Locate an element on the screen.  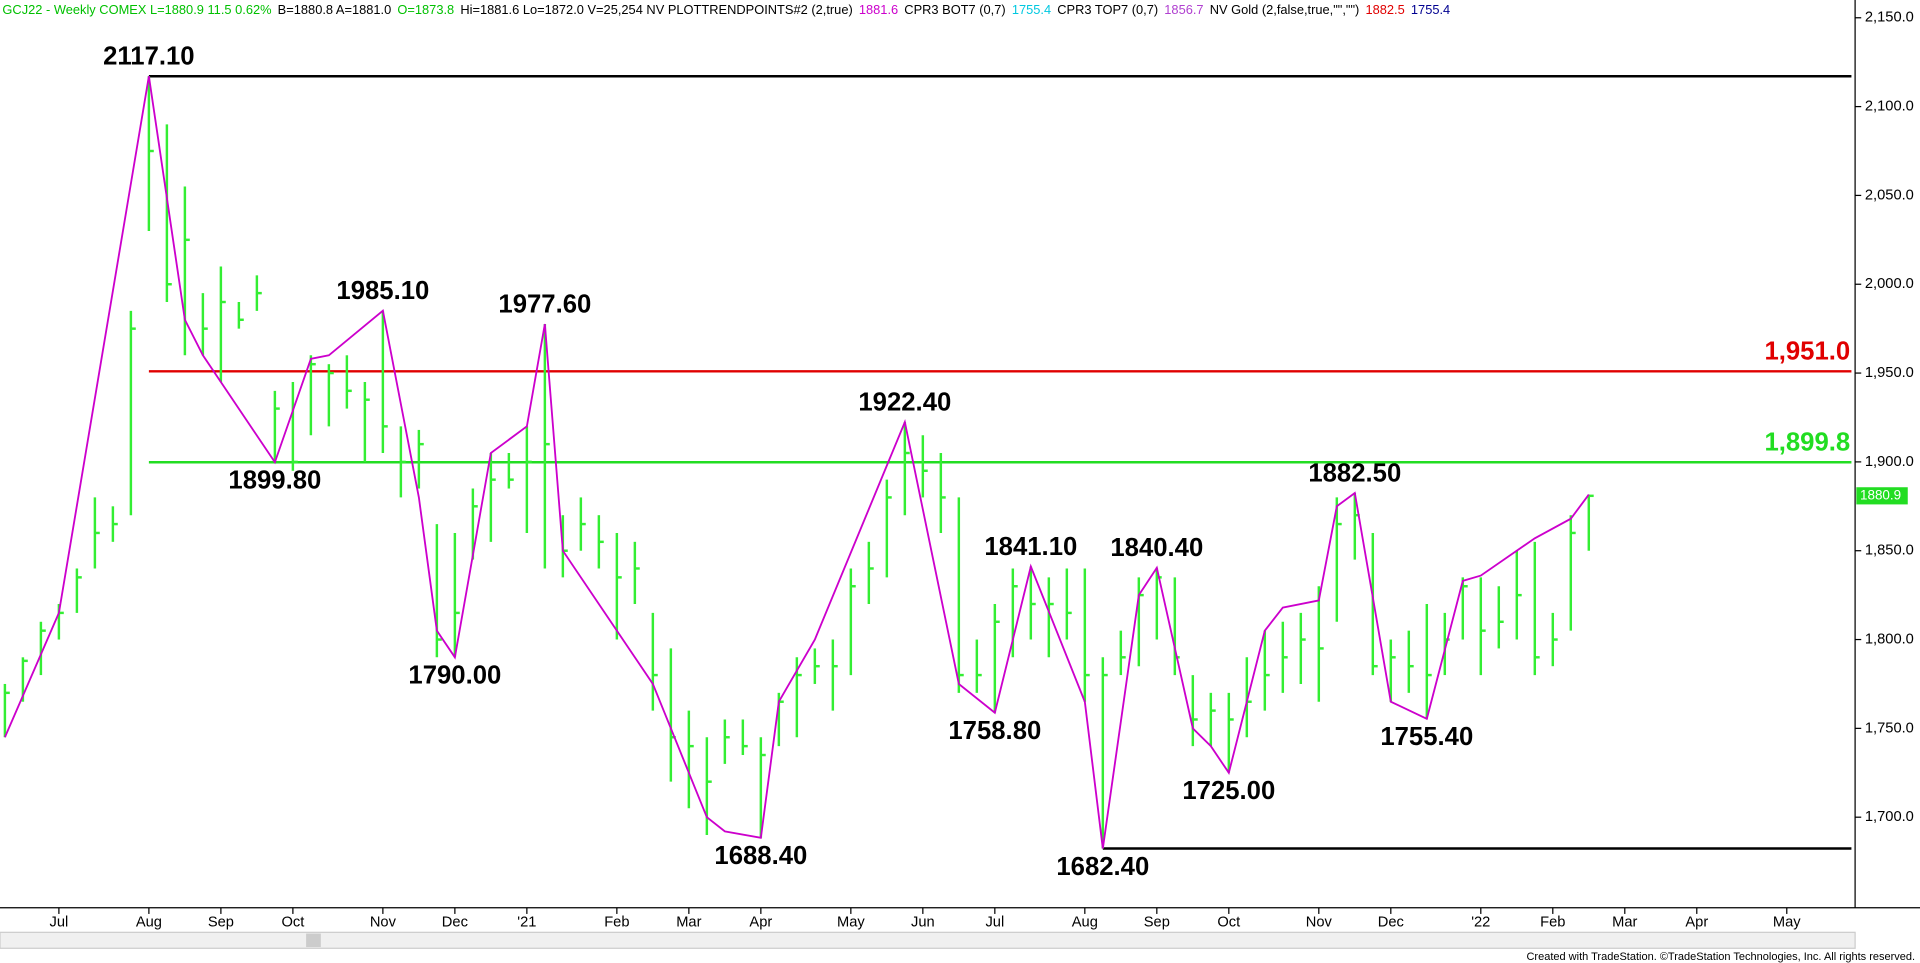
y-tick-label: 1,700.0 is located at coordinates (1889, 817).